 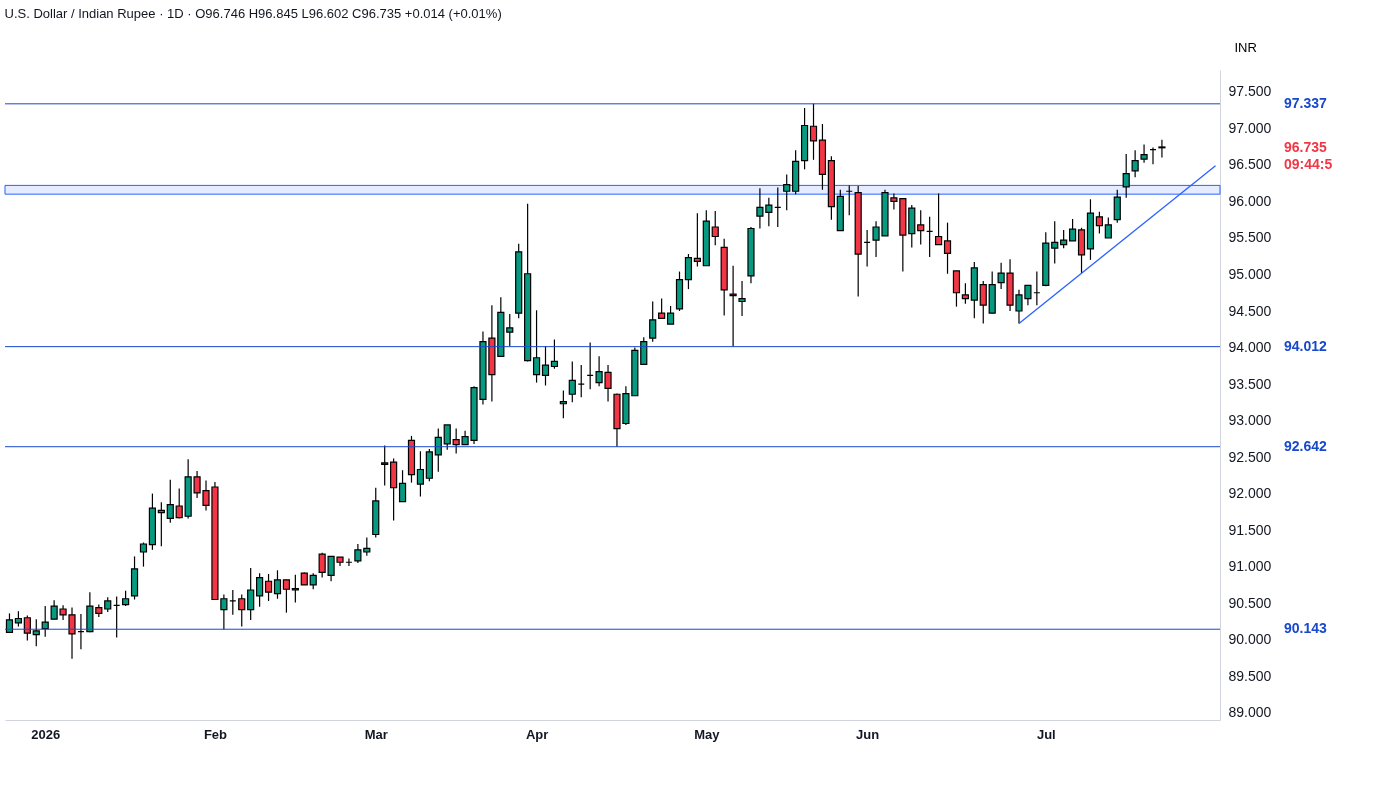 What do you see at coordinates (1250, 566) in the screenshot?
I see `y-tick-label: 91.000` at bounding box center [1250, 566].